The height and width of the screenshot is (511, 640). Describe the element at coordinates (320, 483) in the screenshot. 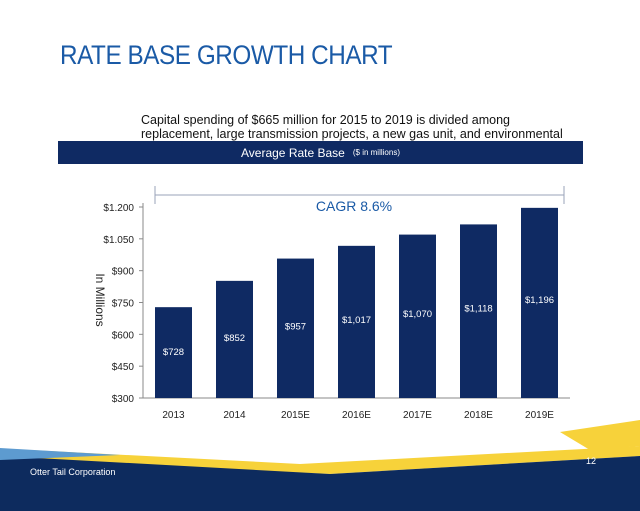

I see `footer-band-navy` at that location.